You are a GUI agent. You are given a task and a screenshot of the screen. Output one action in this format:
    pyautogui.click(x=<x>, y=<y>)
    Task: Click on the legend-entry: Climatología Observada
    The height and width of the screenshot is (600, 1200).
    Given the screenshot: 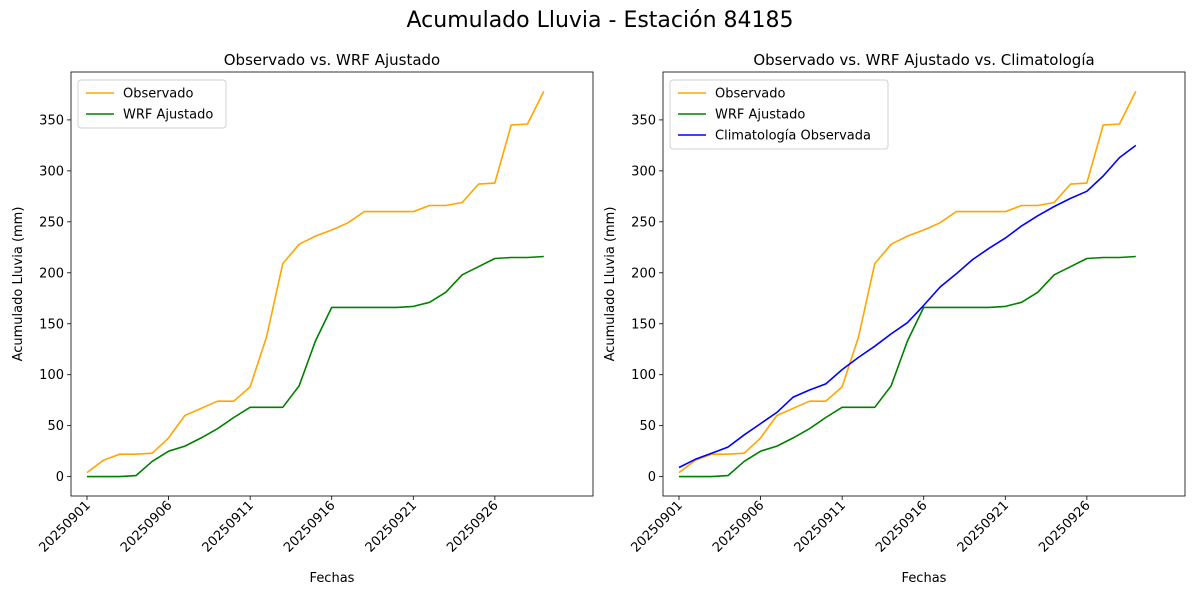 What is the action you would take?
    pyautogui.click(x=793, y=136)
    